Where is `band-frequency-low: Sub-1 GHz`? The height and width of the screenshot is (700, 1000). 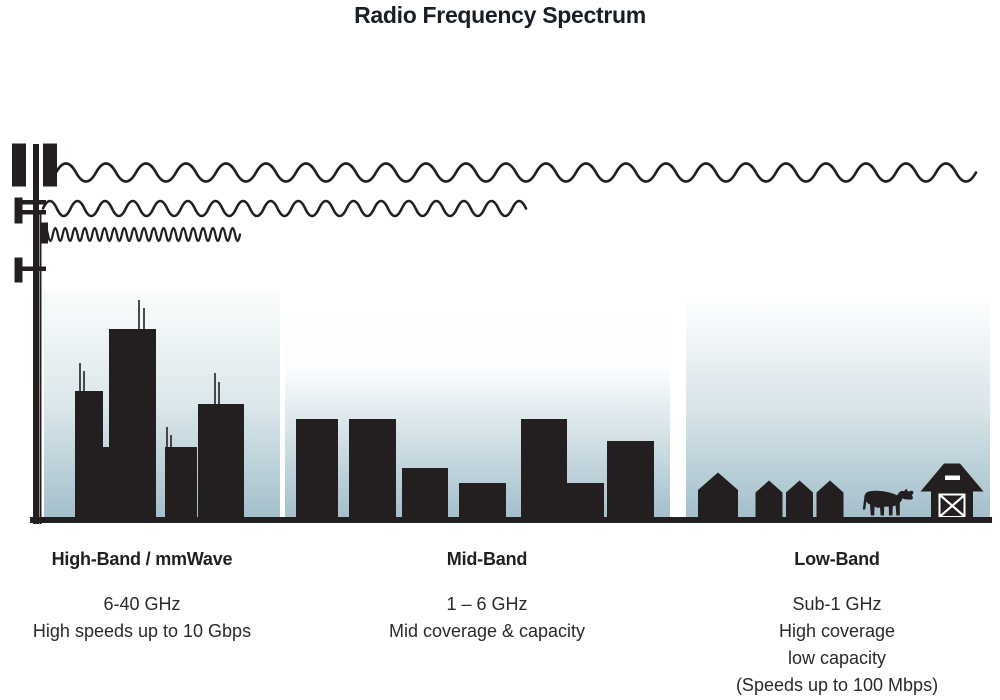
band-frequency-low: Sub-1 GHz is located at coordinates (837, 604).